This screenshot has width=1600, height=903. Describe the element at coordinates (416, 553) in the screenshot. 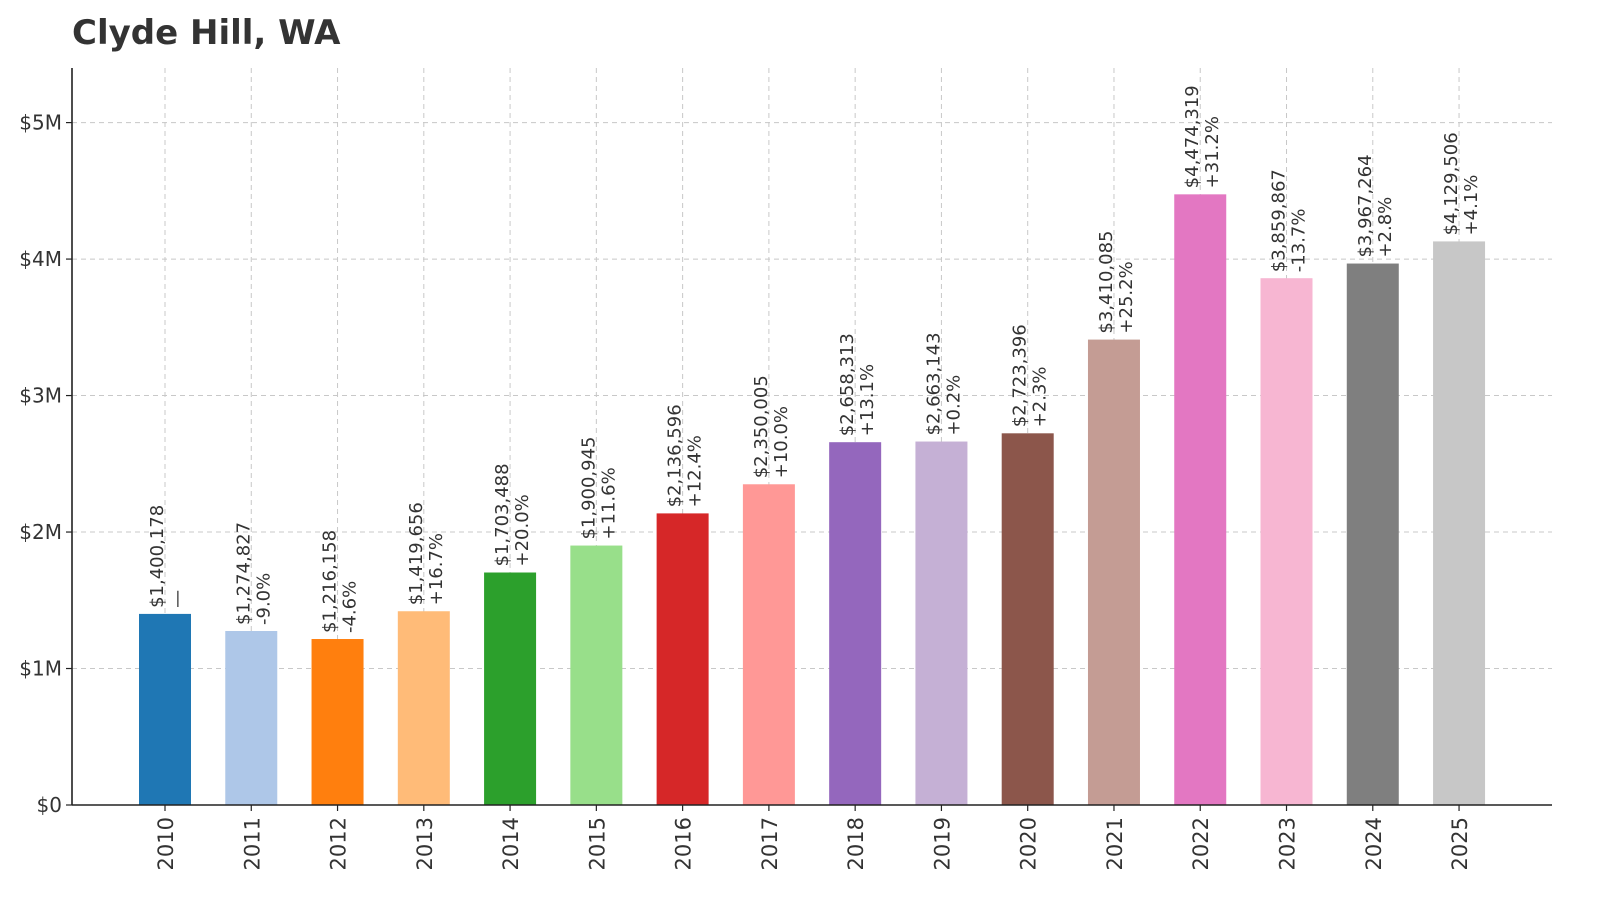

I see `bar-value-text: $1,419,656` at that location.